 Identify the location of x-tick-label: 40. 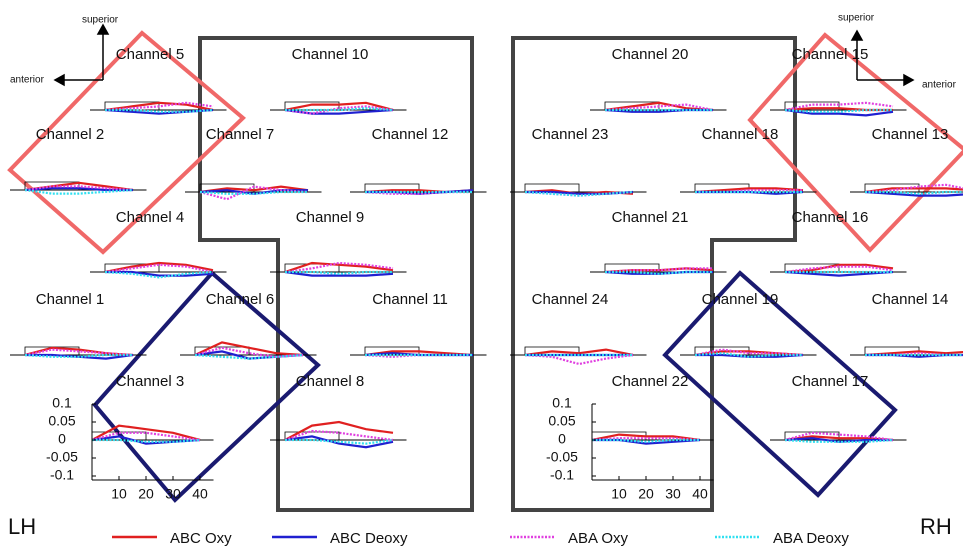
(700, 494).